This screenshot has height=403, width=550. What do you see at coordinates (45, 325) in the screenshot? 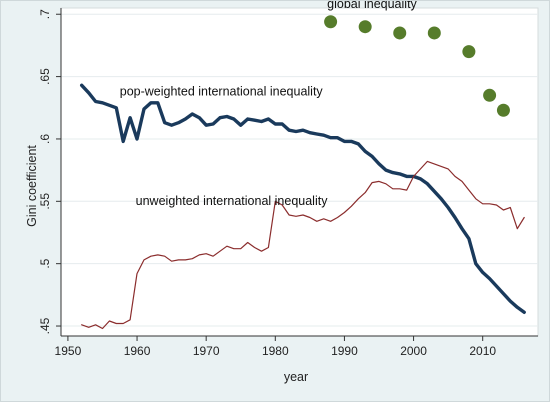
I see `y-tick-label: .45` at bounding box center [45, 325].